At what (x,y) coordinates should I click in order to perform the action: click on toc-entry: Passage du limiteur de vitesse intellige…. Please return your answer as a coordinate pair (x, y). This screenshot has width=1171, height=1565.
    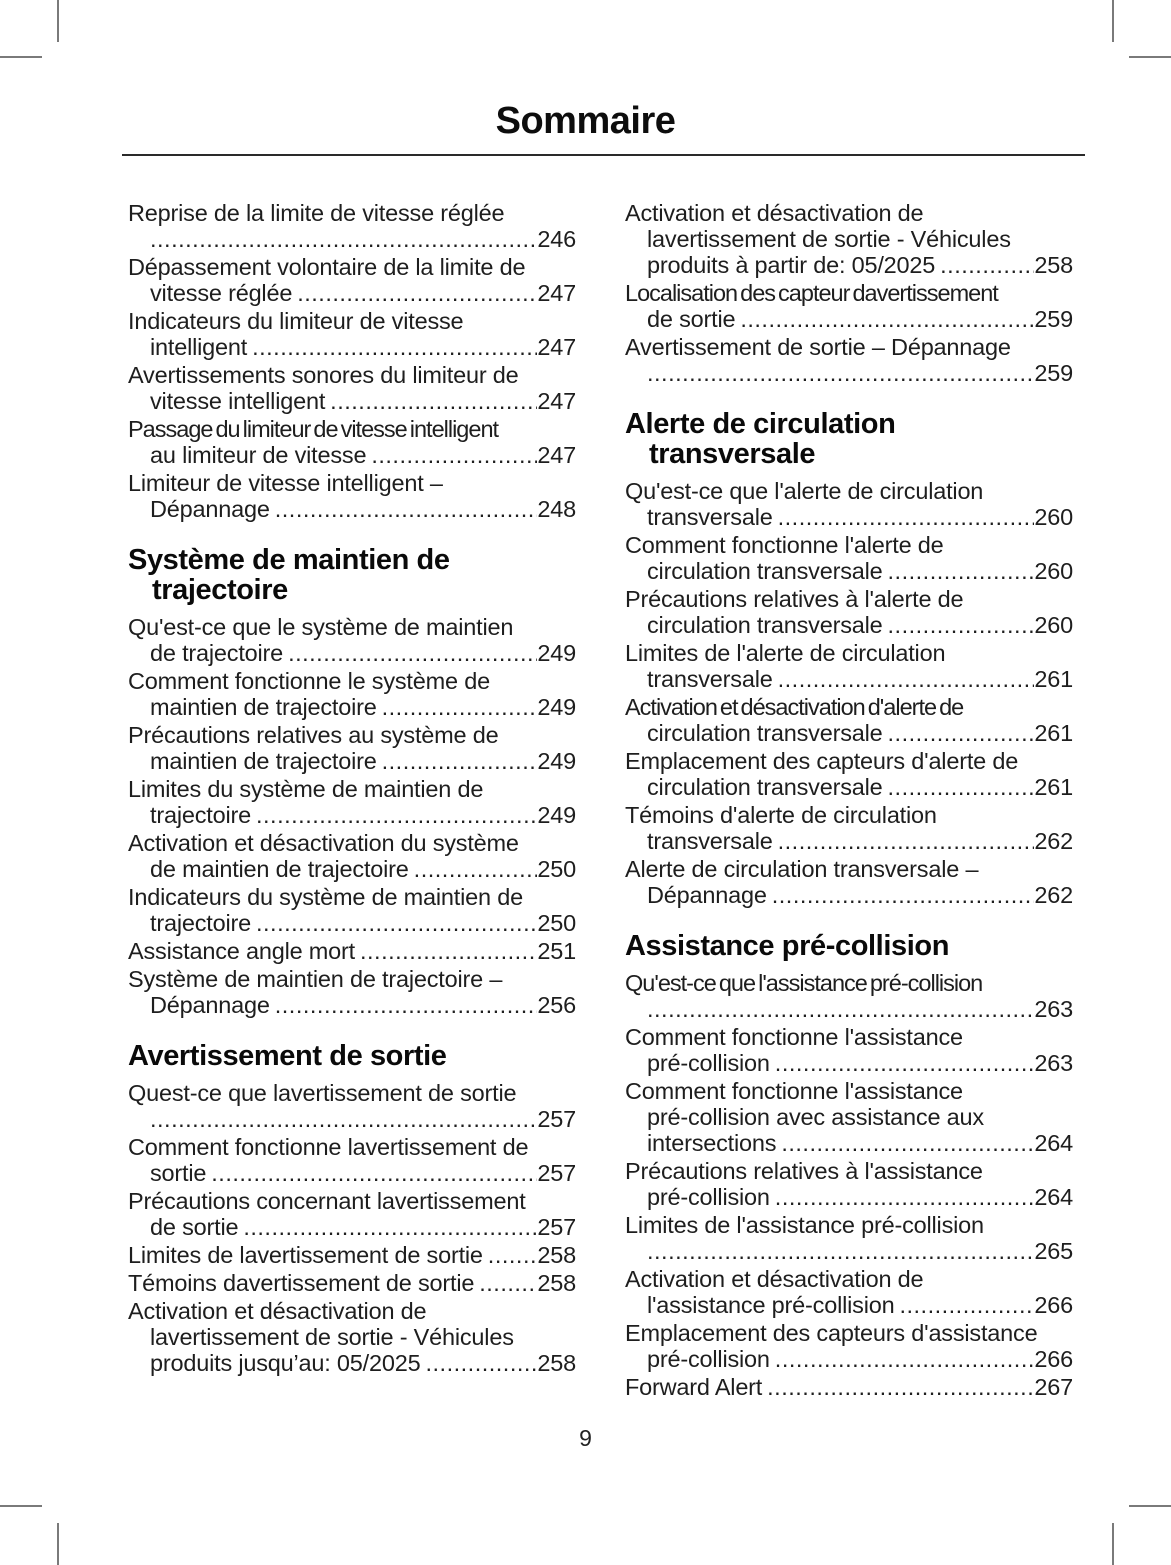
    Looking at the image, I should click on (352, 442).